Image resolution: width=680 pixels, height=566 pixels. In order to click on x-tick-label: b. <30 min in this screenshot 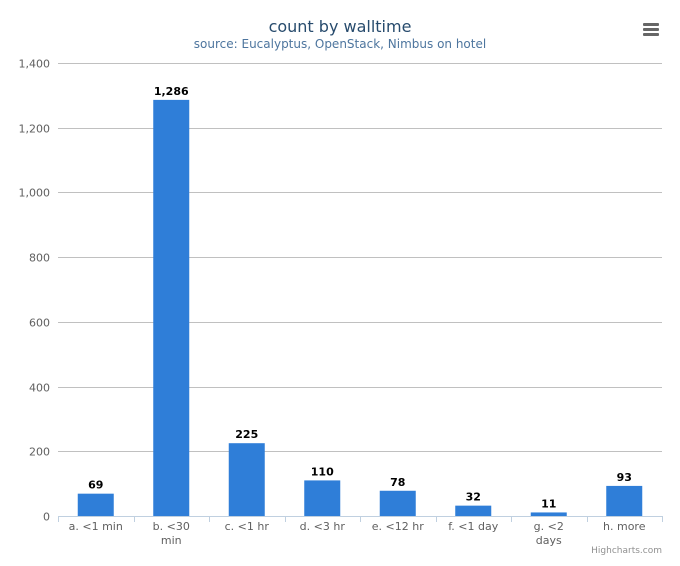, I will do `click(171, 533)`.